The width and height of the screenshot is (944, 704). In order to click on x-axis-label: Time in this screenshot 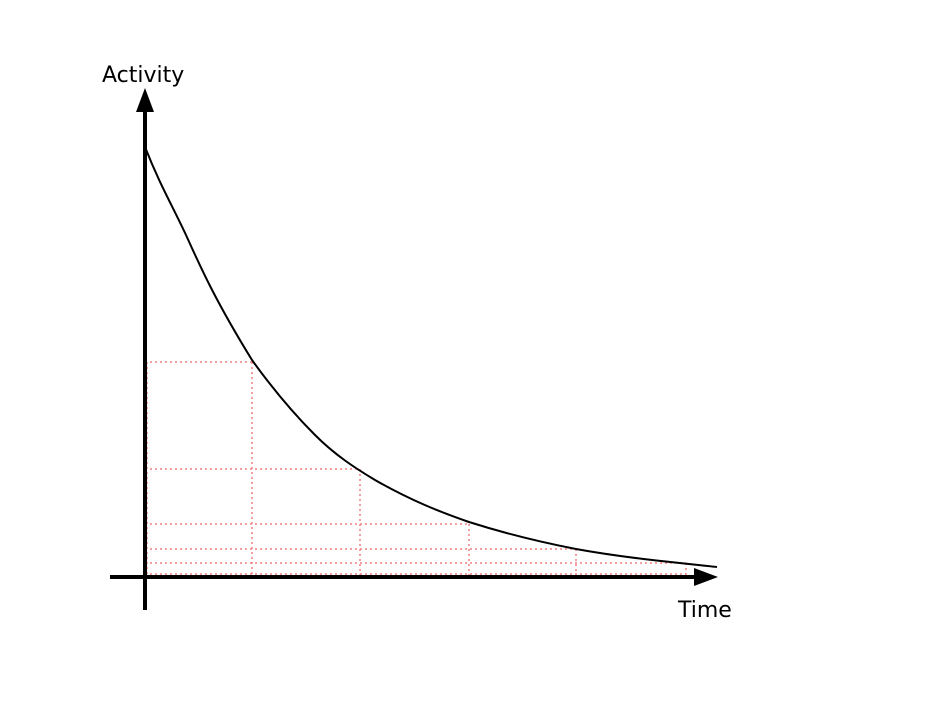, I will do `click(704, 610)`.